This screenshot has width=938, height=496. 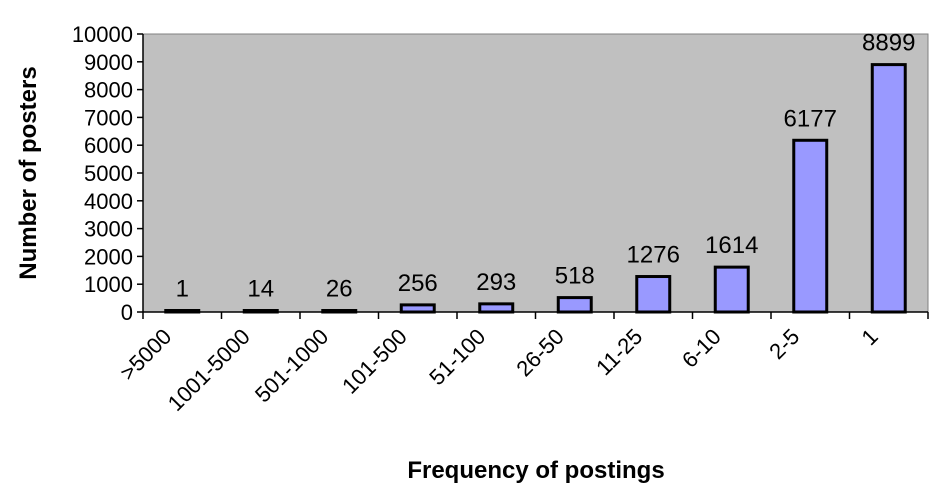 I want to click on y-tick-label: 5000, so click(x=108, y=173).